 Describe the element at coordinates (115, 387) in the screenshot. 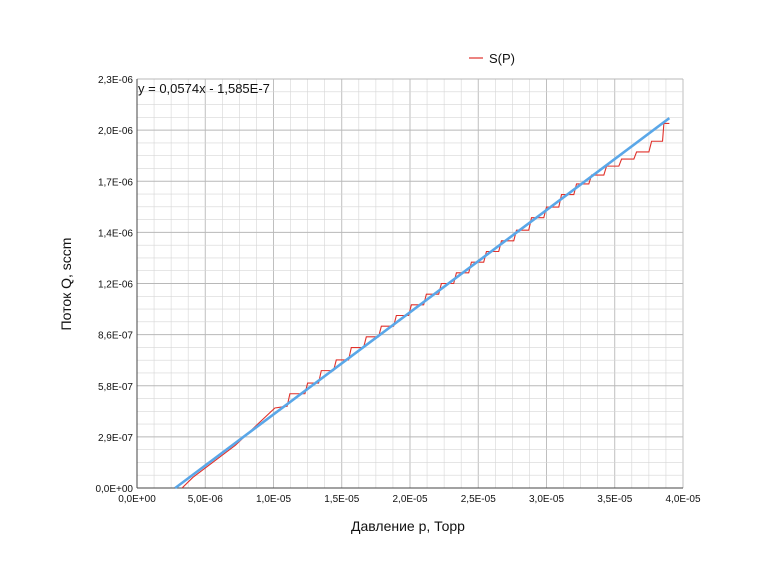

I see `y-tick-label: 5,8E-07` at that location.